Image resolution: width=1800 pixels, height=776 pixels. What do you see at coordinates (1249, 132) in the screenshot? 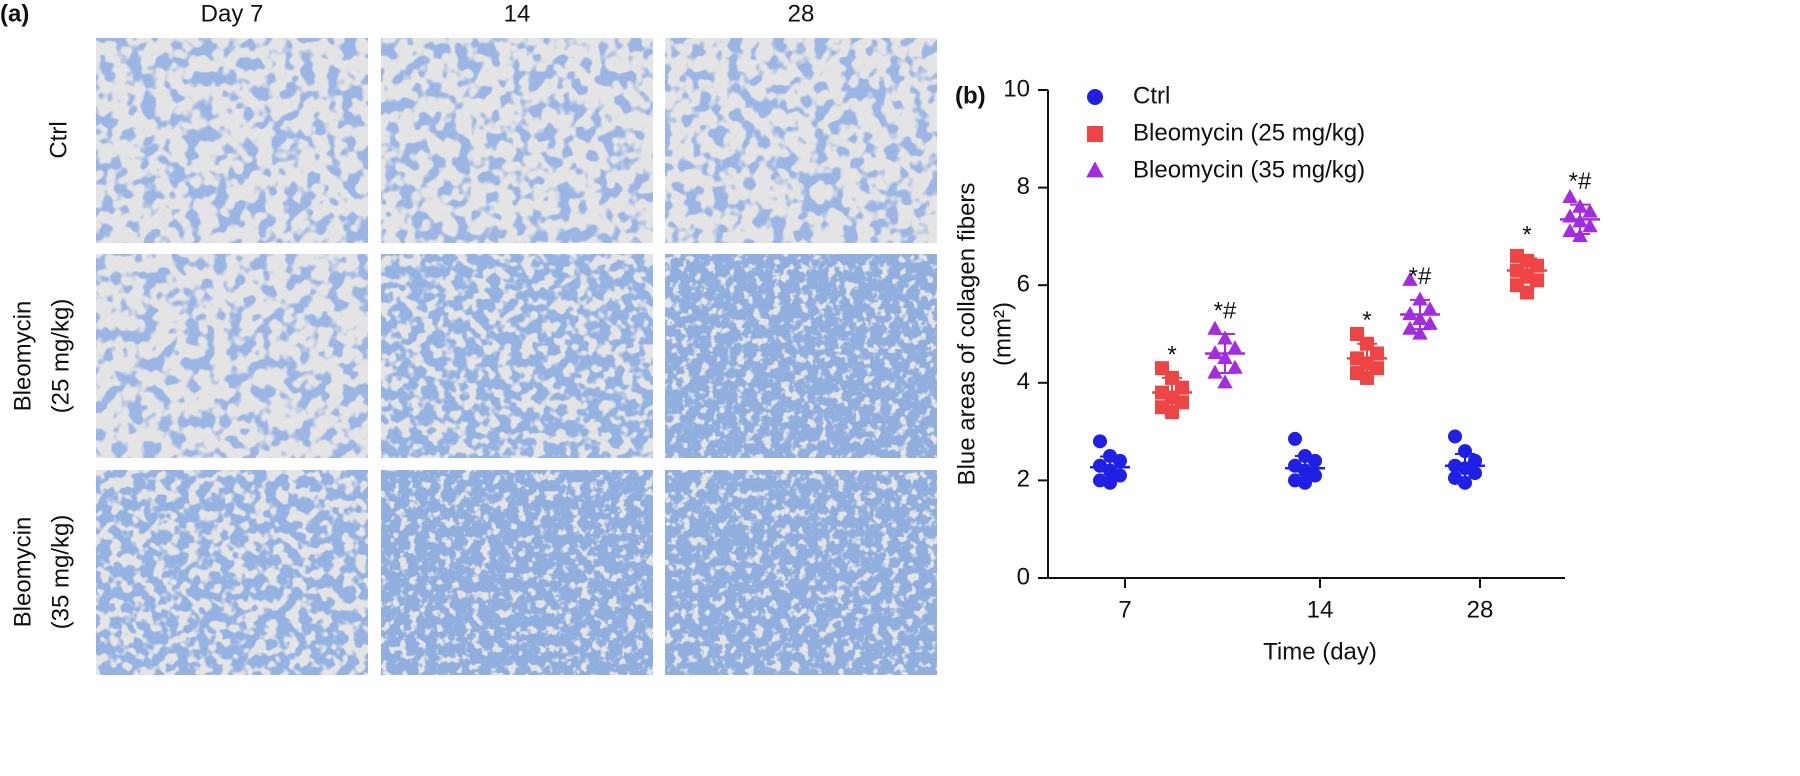
I see `legend-label: Bleomycin (25 mg/kg)` at bounding box center [1249, 132].